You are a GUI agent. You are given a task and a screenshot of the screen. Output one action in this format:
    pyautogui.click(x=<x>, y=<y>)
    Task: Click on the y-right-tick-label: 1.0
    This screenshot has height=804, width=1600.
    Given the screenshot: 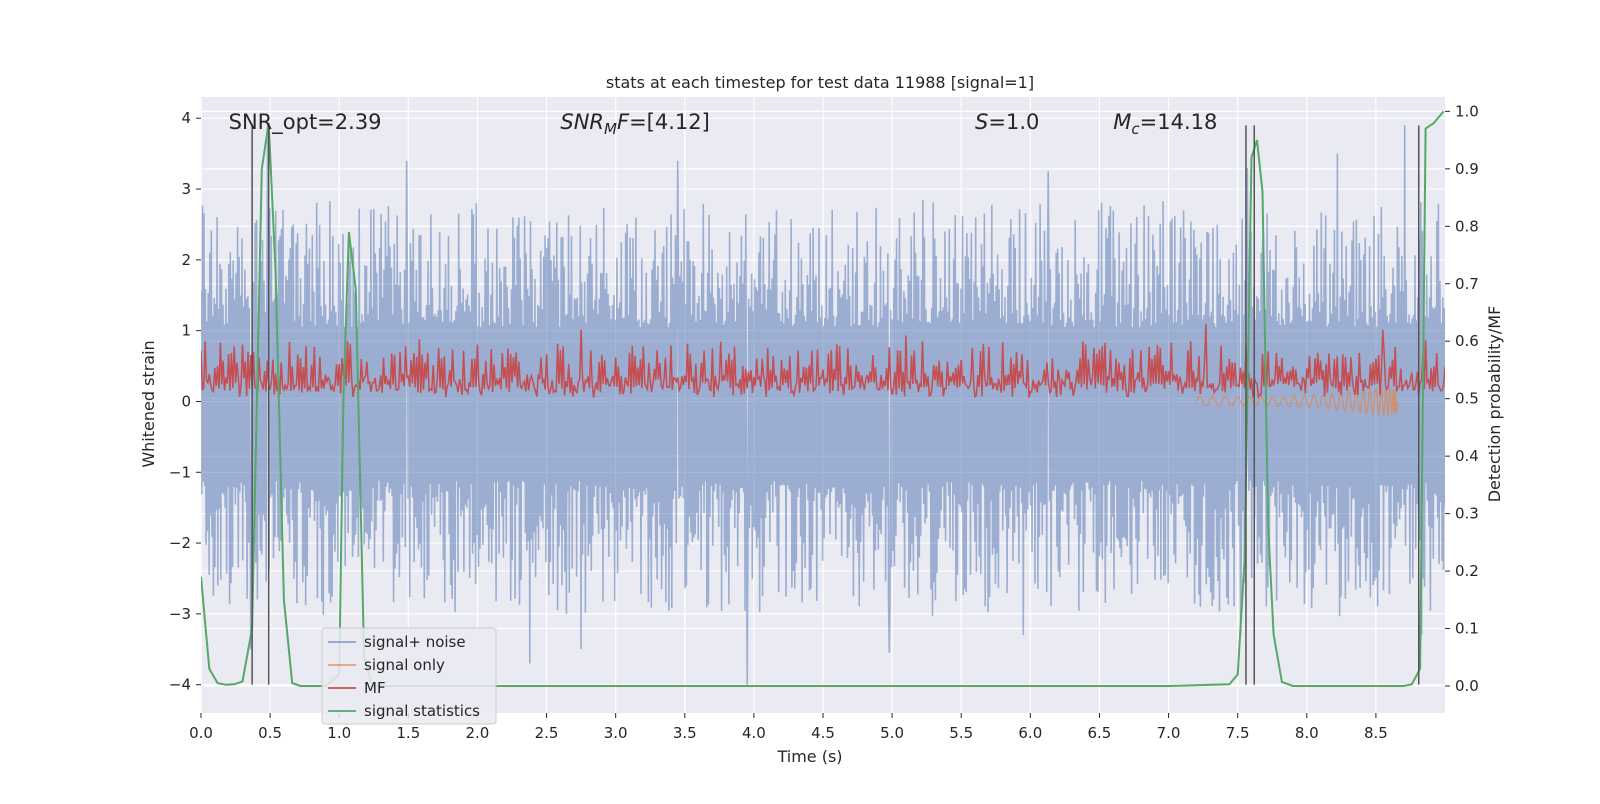 What is the action you would take?
    pyautogui.click(x=1467, y=111)
    